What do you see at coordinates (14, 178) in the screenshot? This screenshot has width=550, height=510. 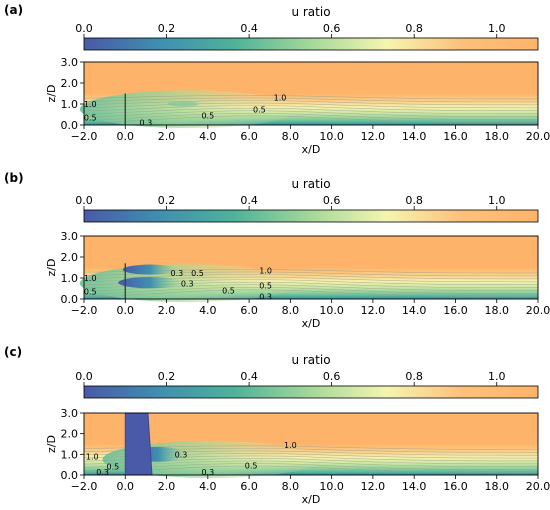 I see `panel-label: (b)` at bounding box center [14, 178].